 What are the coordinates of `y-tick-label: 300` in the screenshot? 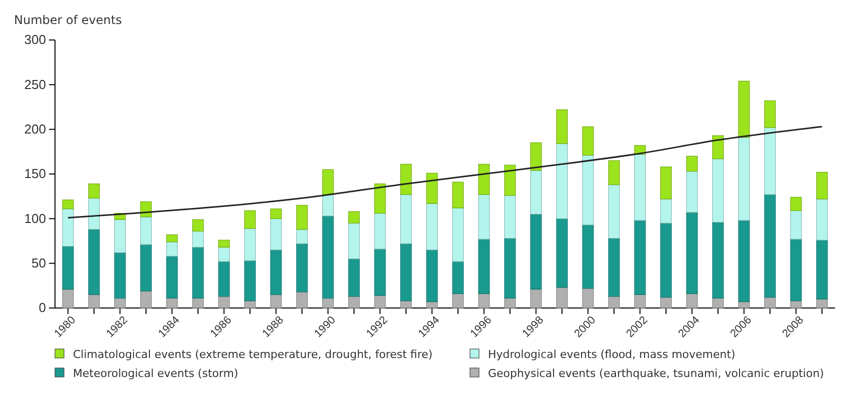 It's located at (35, 40).